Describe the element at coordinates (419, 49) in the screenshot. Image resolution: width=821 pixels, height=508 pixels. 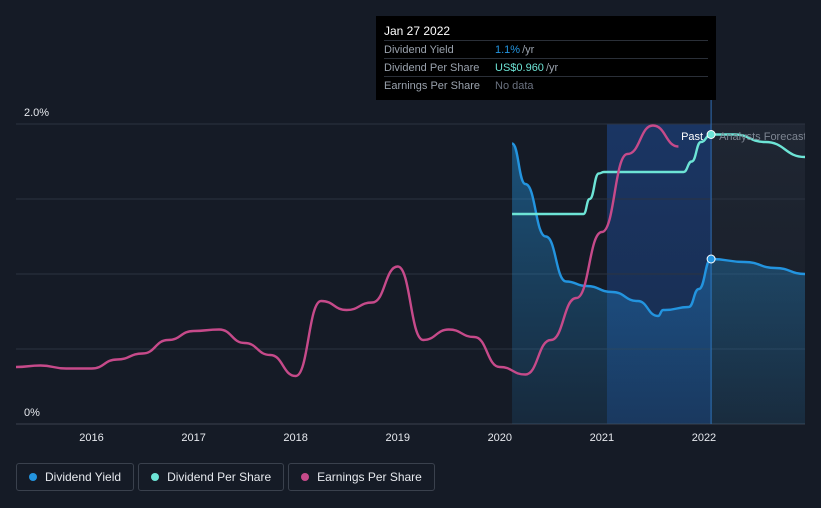
I see `tooltip-label: Dividend Yield` at that location.